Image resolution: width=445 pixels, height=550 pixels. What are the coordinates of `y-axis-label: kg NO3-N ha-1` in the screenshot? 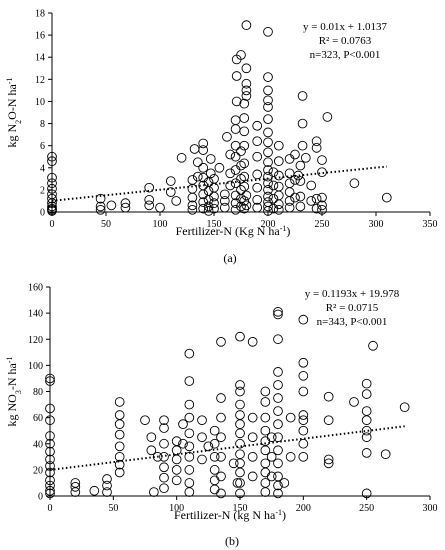 It's located at (14, 391).